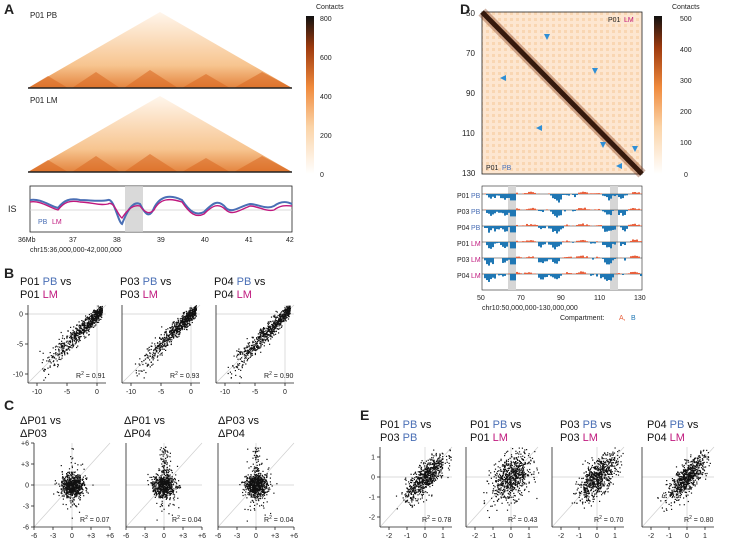  Describe the element at coordinates (463, 196) in the screenshot. I see `track-sample: P01` at that location.